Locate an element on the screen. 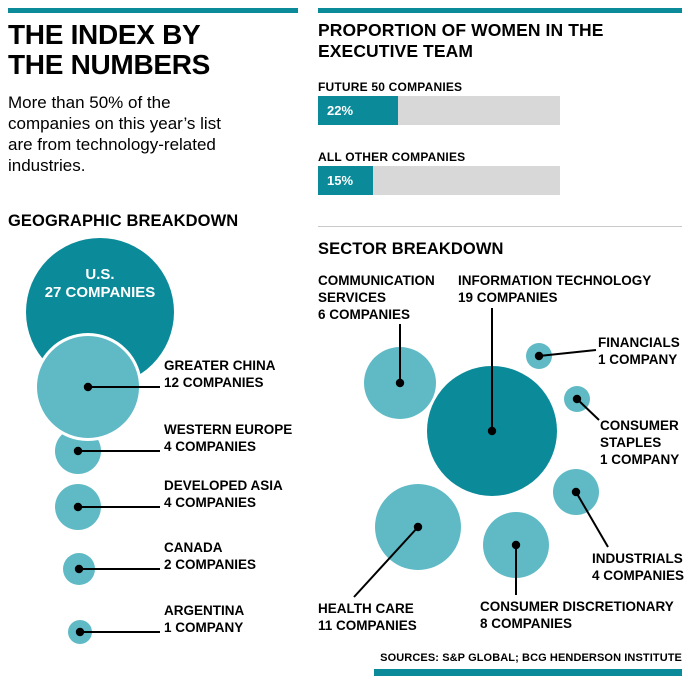 The image size is (688, 690). sector-name: CONSUMER DISCRETIONARY is located at coordinates (577, 606).